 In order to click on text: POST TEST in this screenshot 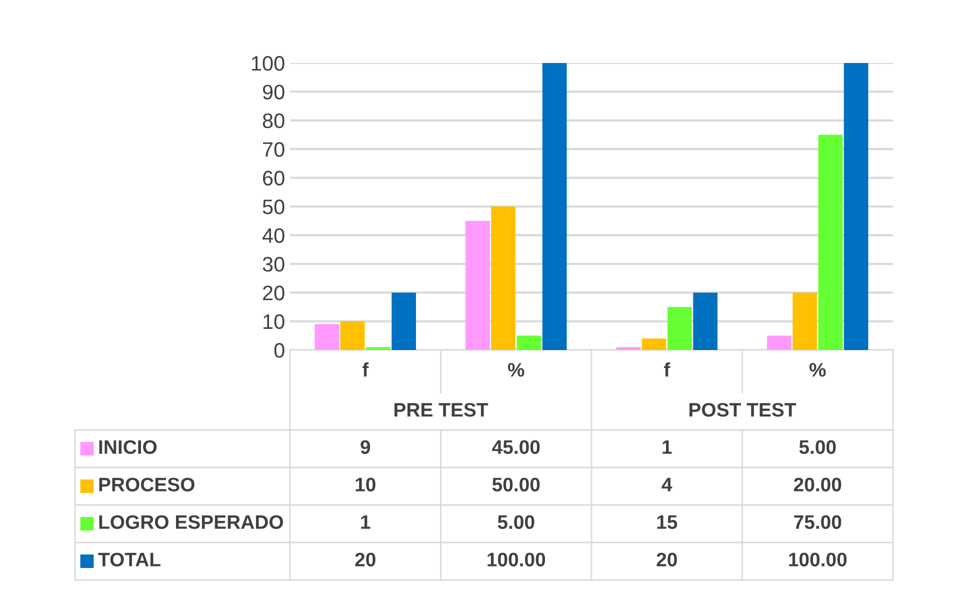, I will do `click(743, 409)`.